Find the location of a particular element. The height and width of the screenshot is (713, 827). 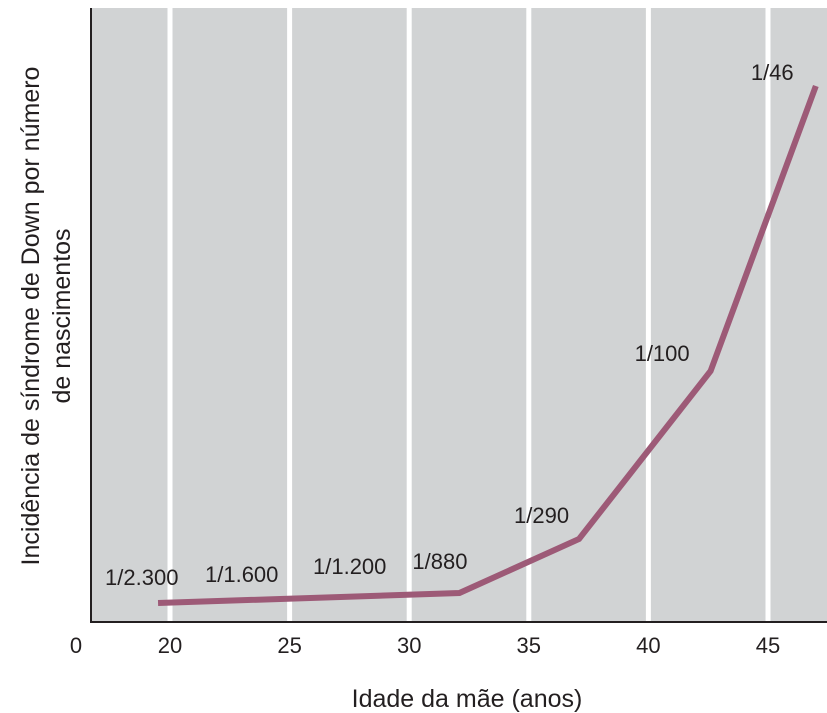

data-label-2: 1/290 is located at coordinates (541, 515).